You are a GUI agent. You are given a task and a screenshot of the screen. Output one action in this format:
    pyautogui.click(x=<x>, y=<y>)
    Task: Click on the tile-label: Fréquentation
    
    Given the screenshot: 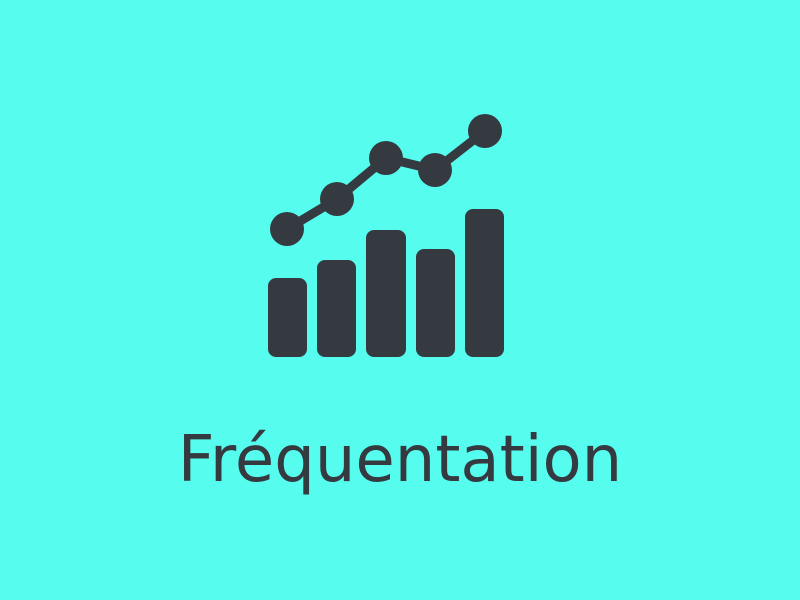 What is the action you would take?
    pyautogui.click(x=400, y=460)
    